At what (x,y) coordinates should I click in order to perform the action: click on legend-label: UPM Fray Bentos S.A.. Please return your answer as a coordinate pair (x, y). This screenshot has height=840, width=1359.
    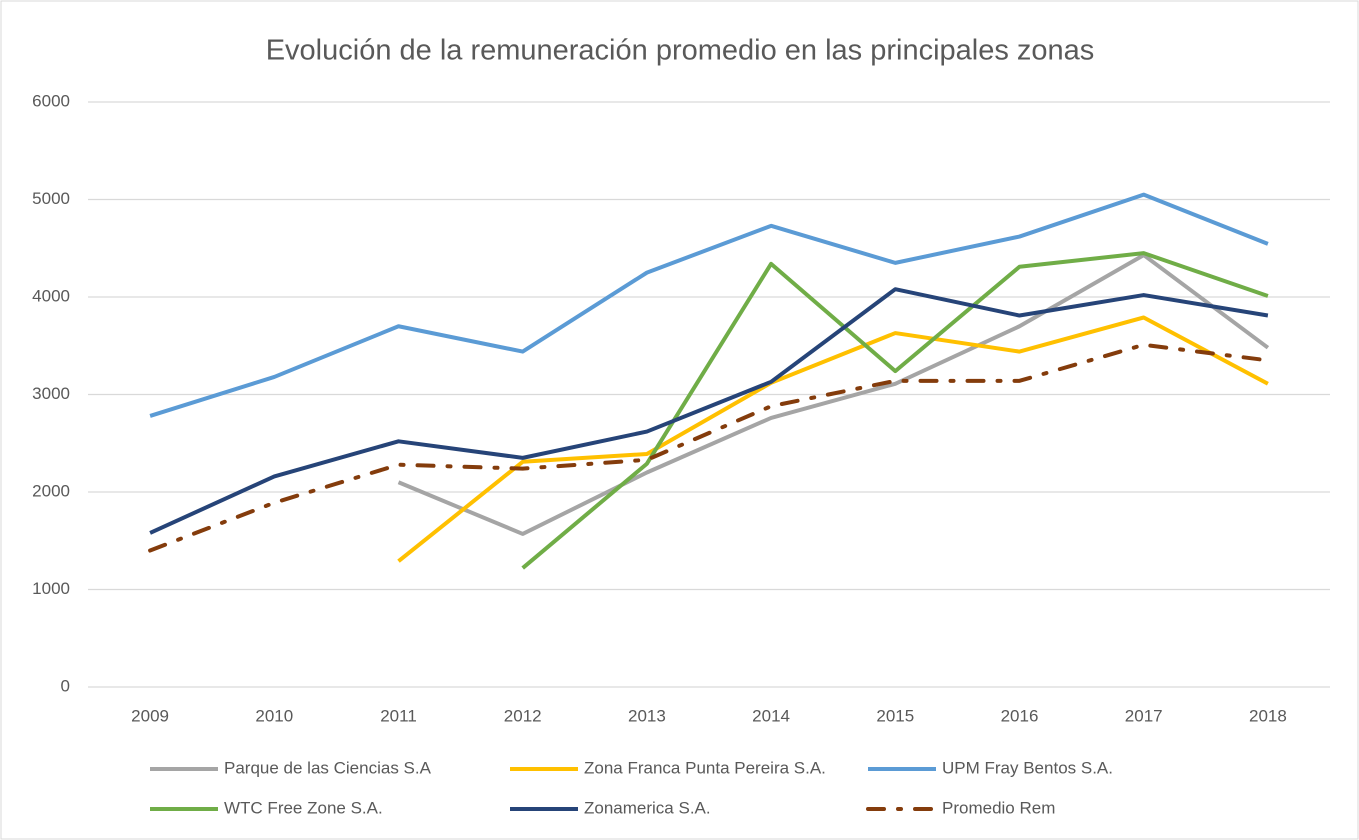
    Looking at the image, I should click on (1027, 767).